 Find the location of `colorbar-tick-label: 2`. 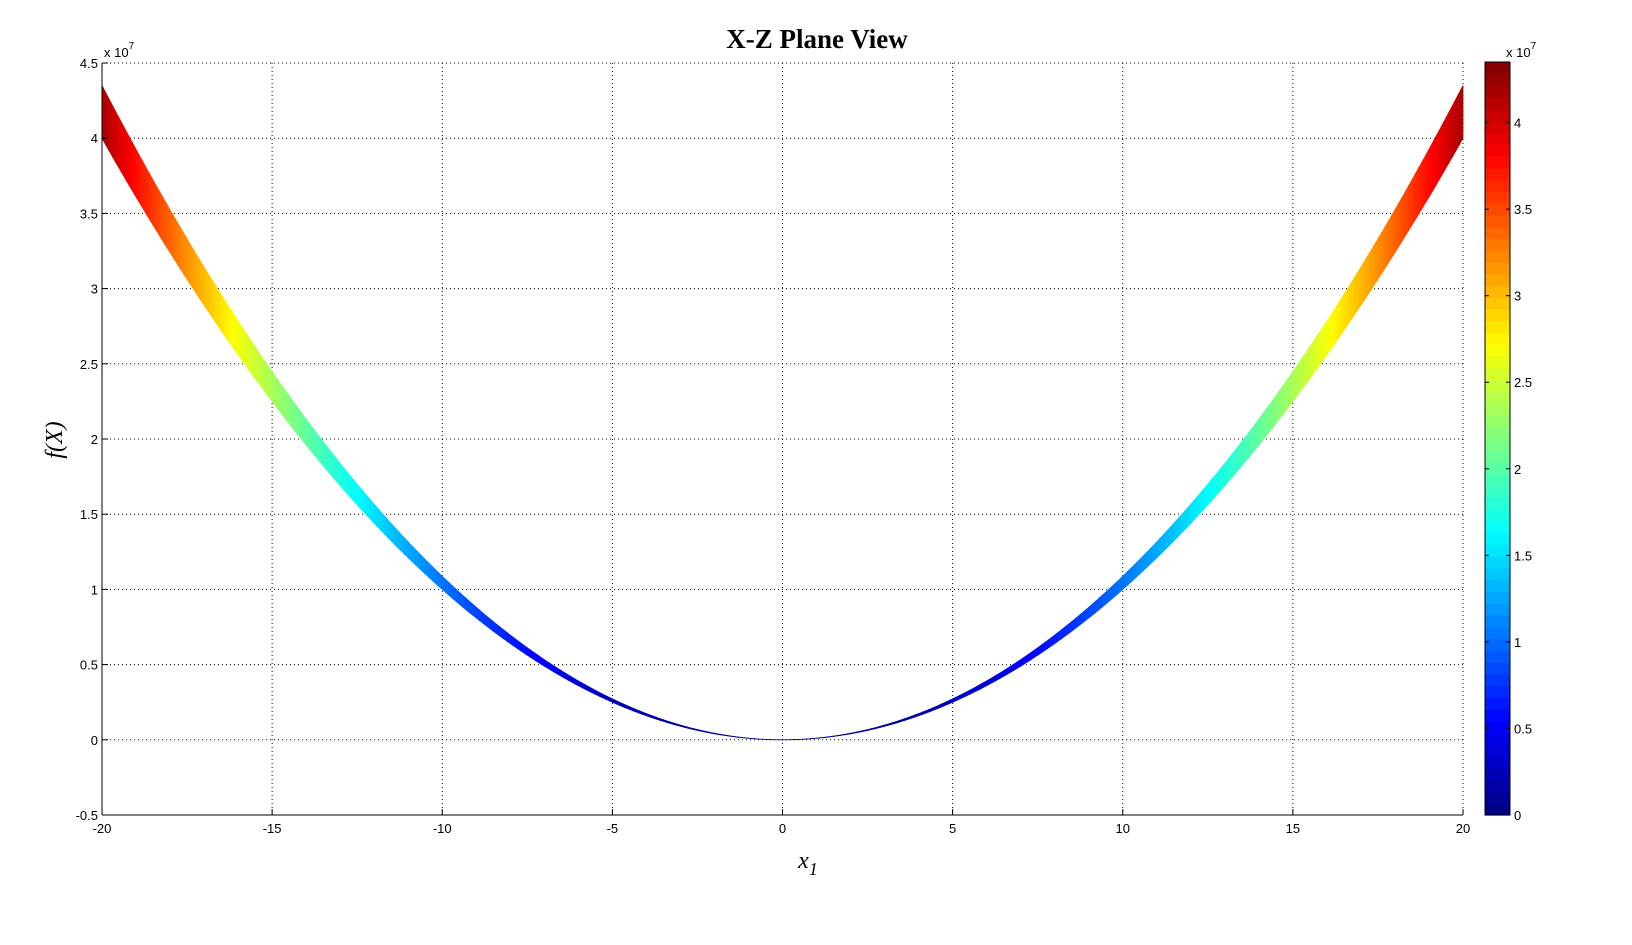

colorbar-tick-label: 2 is located at coordinates (1517, 469).